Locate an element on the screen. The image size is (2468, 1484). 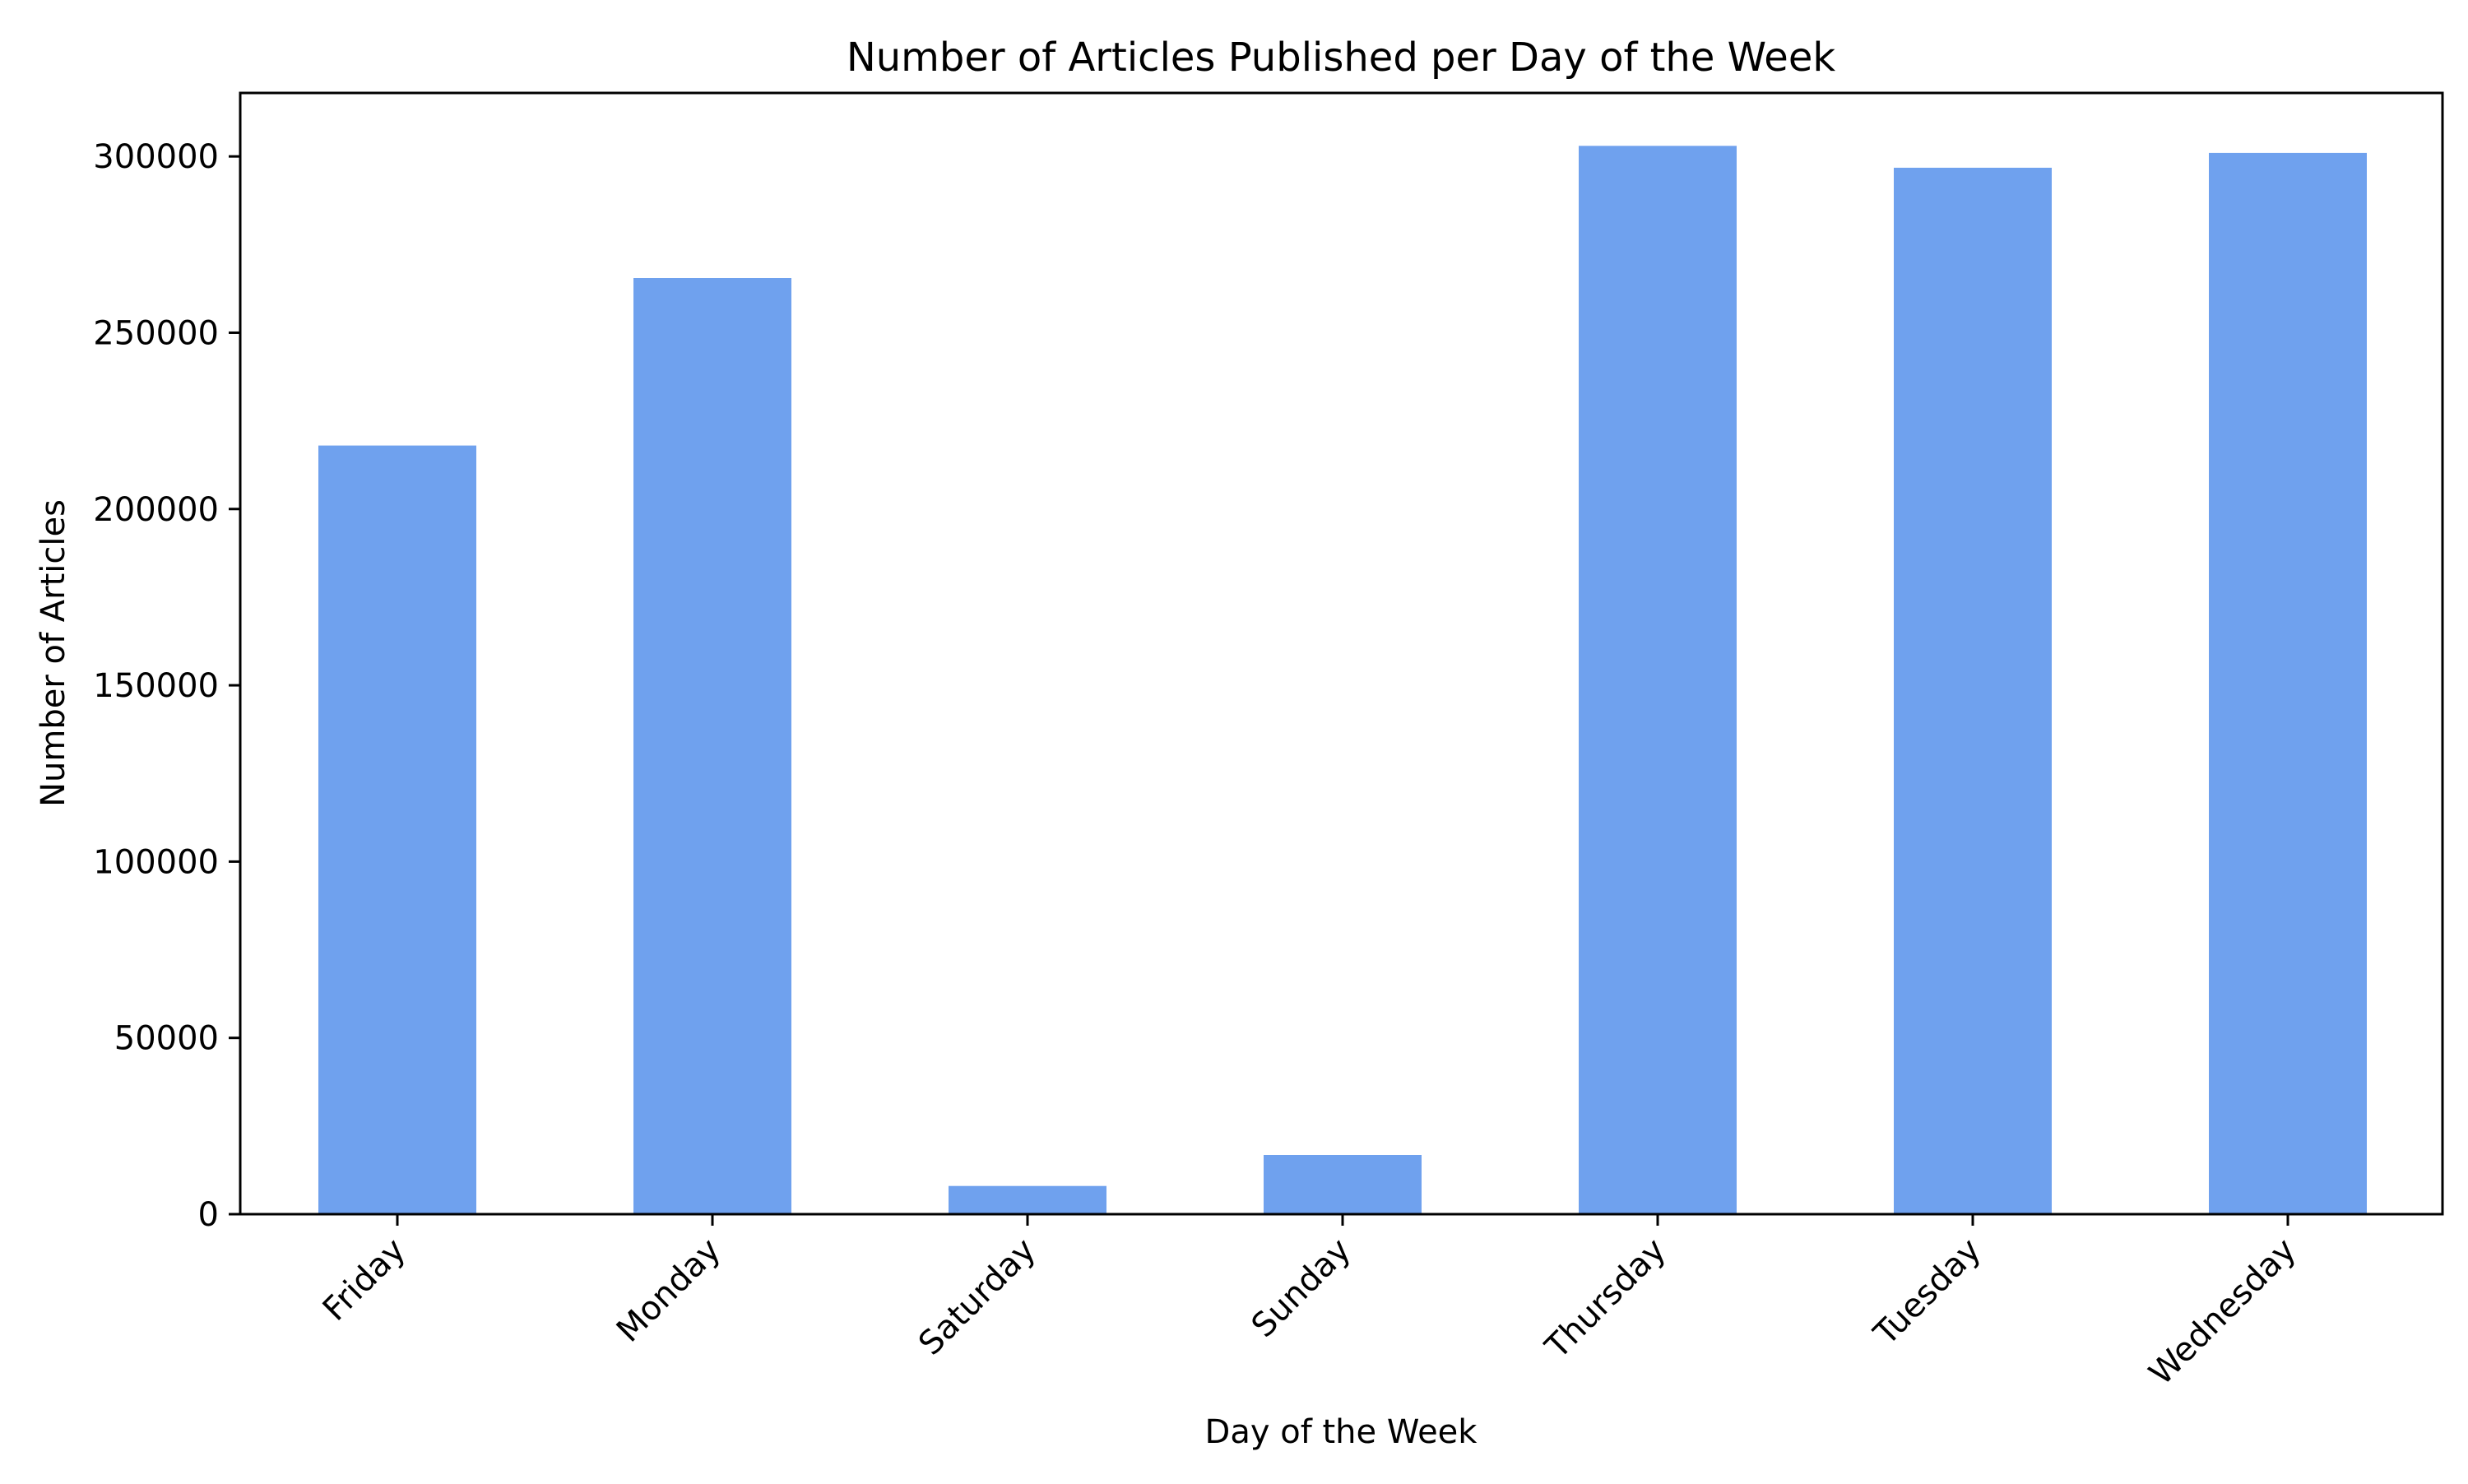
bar-tuesday is located at coordinates (1973, 690).